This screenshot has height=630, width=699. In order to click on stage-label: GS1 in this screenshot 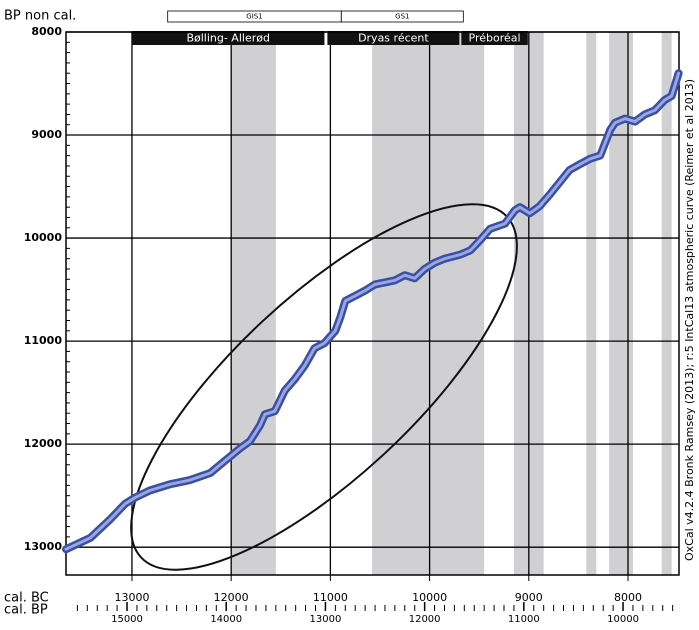, I will do `click(402, 17)`.